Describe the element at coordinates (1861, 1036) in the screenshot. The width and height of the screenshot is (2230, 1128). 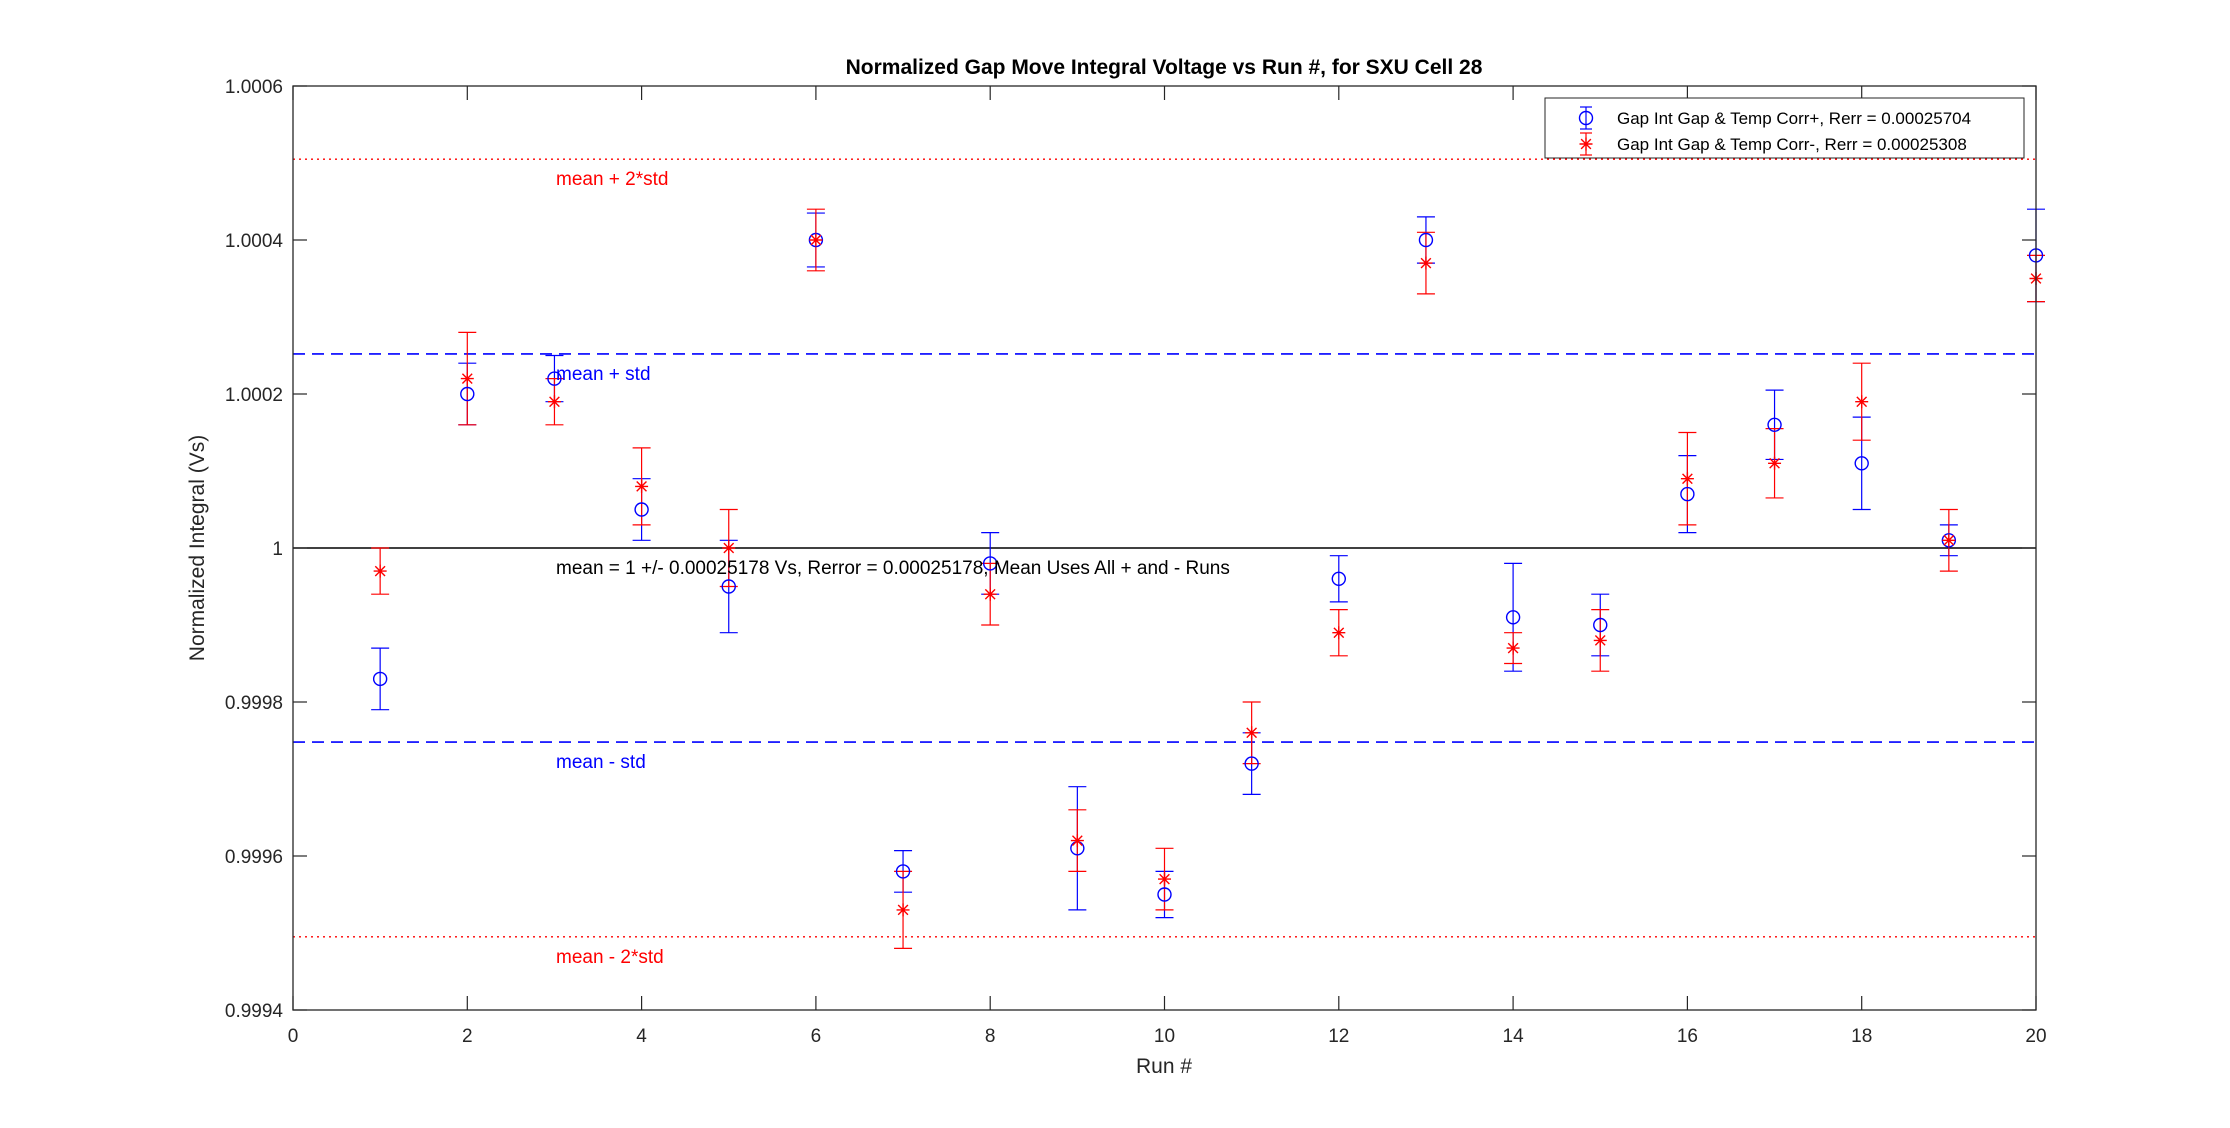
I see `x-tick-label: 18` at that location.